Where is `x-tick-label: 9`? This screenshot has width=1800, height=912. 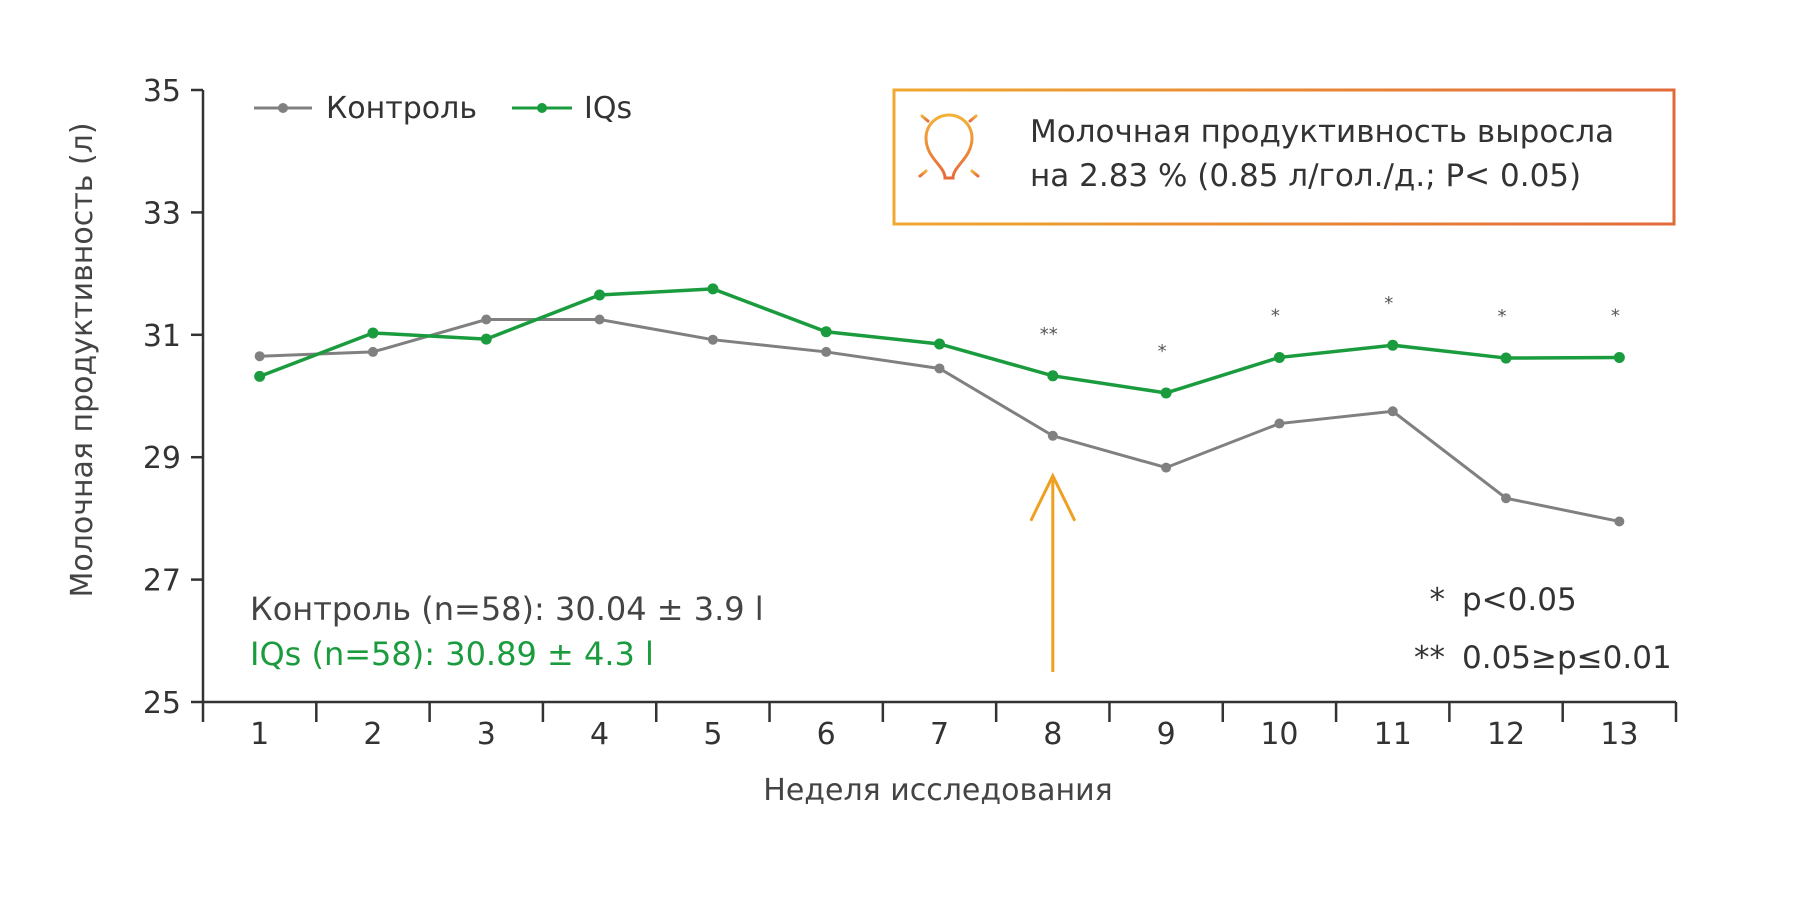
x-tick-label: 9 is located at coordinates (1166, 734).